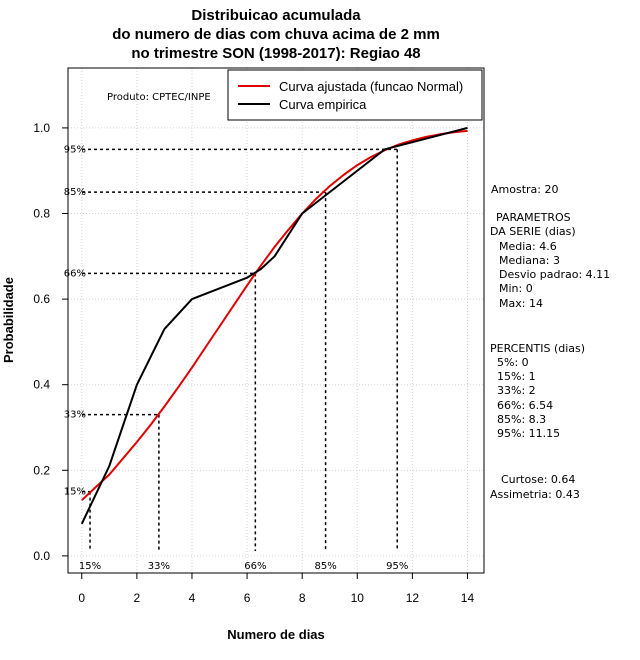 The width and height of the screenshot is (640, 660). Describe the element at coordinates (533, 231) in the screenshot. I see `params-title-2: DA SERIE (dias)` at that location.